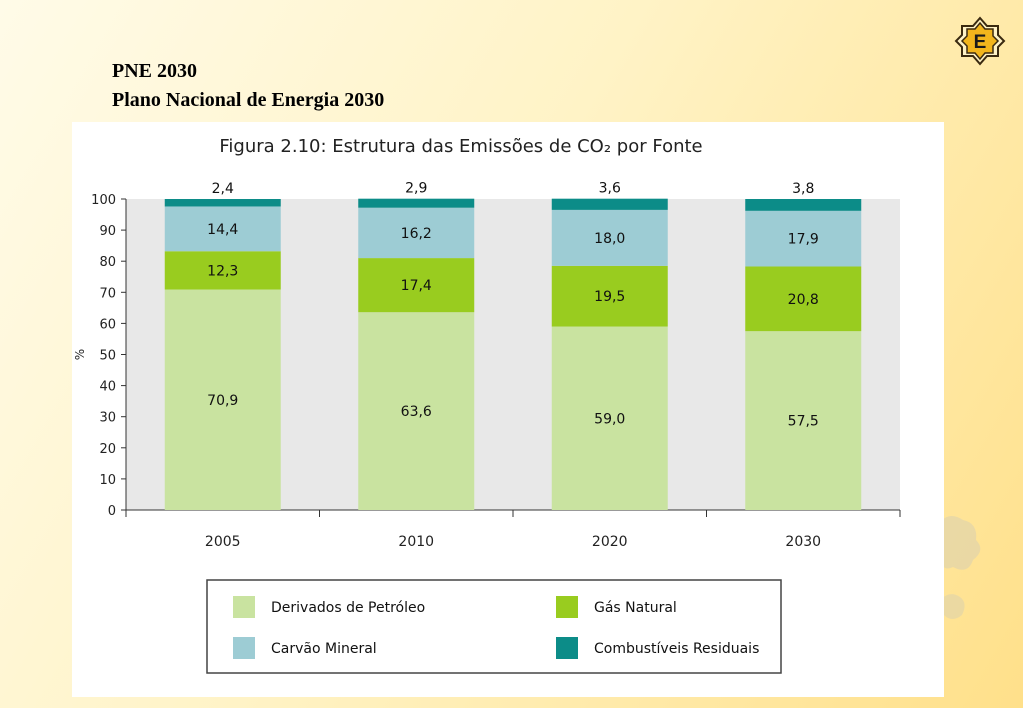 The image size is (1023, 708). I want to click on data-label: 3,6, so click(610, 189).